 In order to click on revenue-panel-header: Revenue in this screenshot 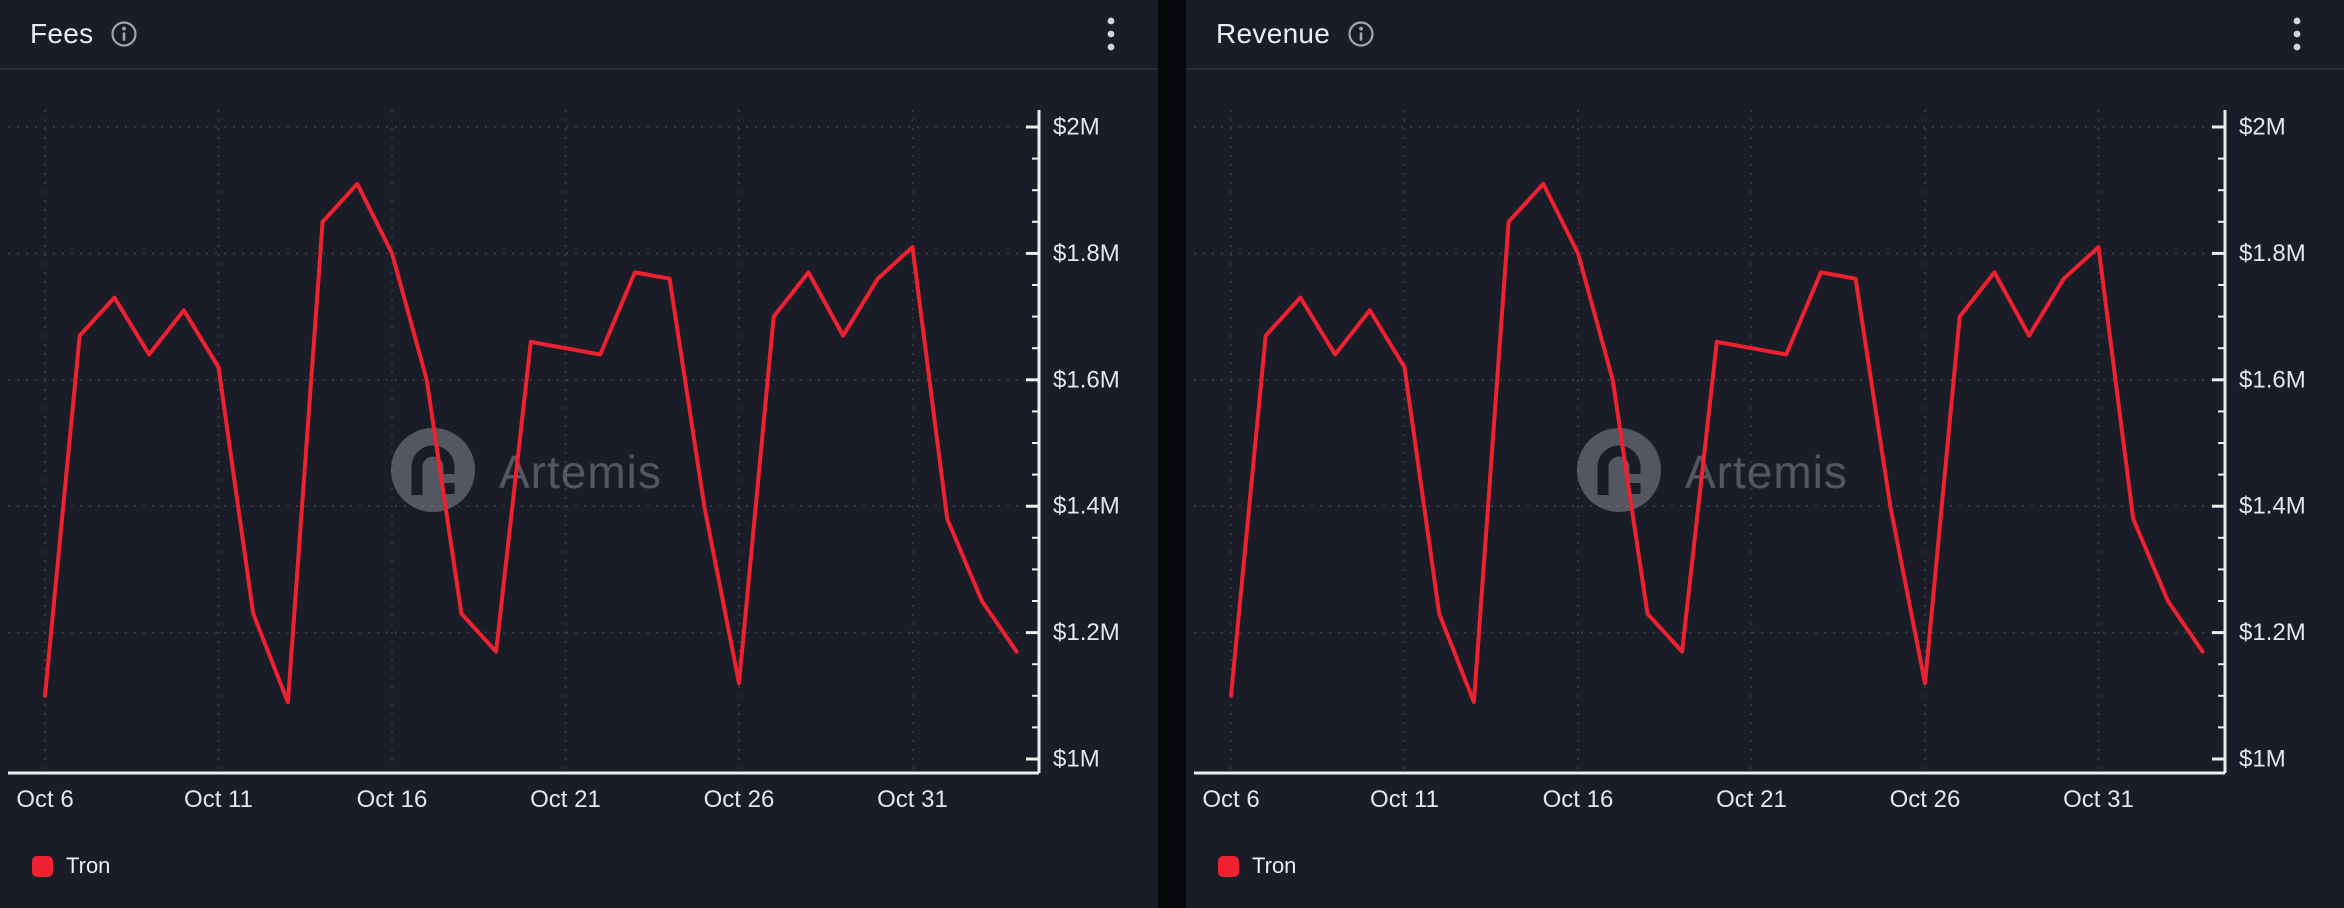, I will do `click(1765, 35)`.